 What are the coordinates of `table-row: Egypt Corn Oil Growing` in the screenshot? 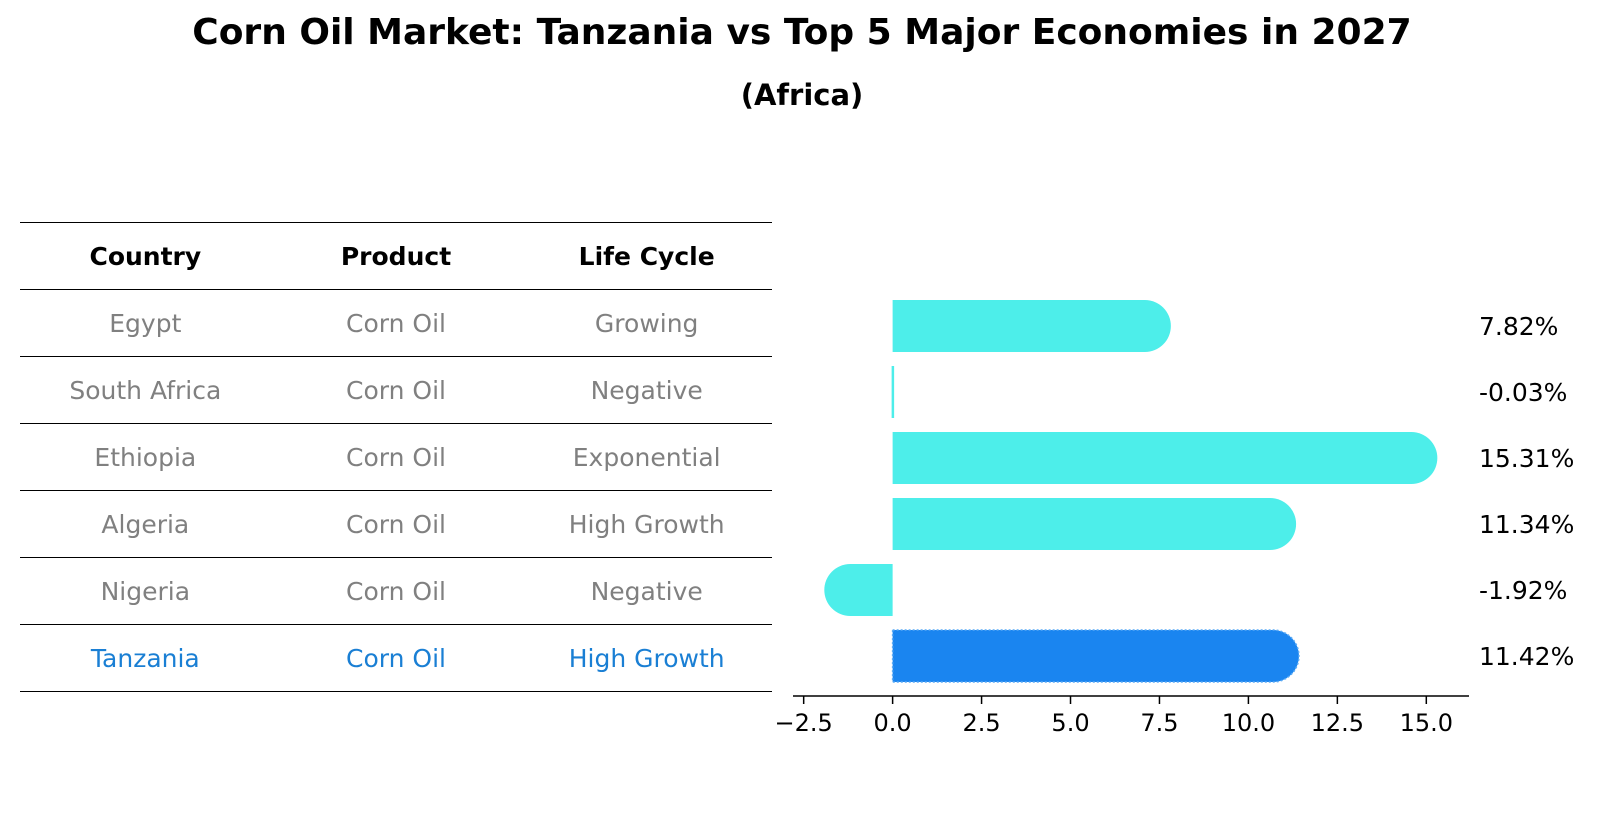 It's located at (396, 322).